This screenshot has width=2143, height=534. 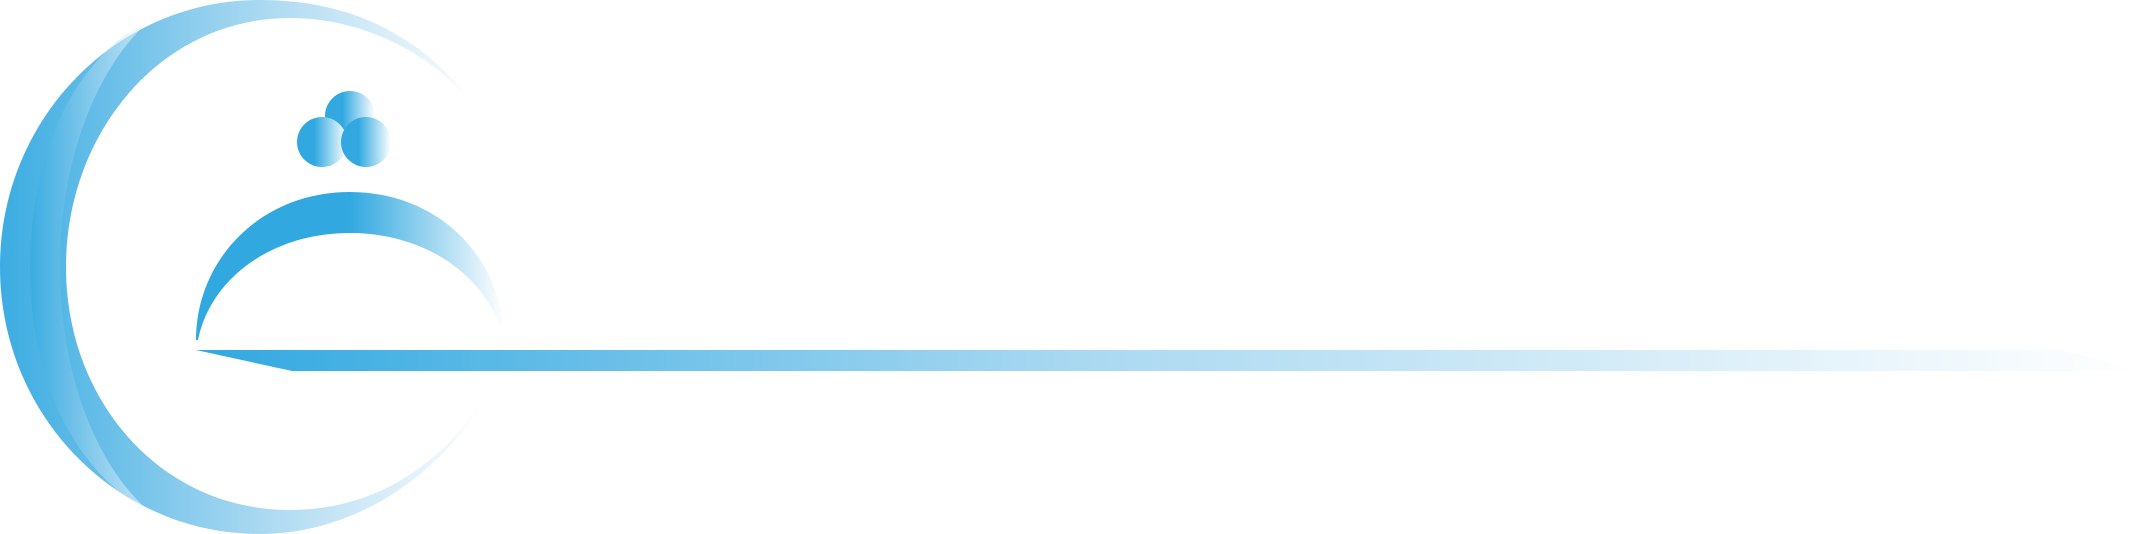 I want to click on cloche-tray, so click(x=1169, y=360).